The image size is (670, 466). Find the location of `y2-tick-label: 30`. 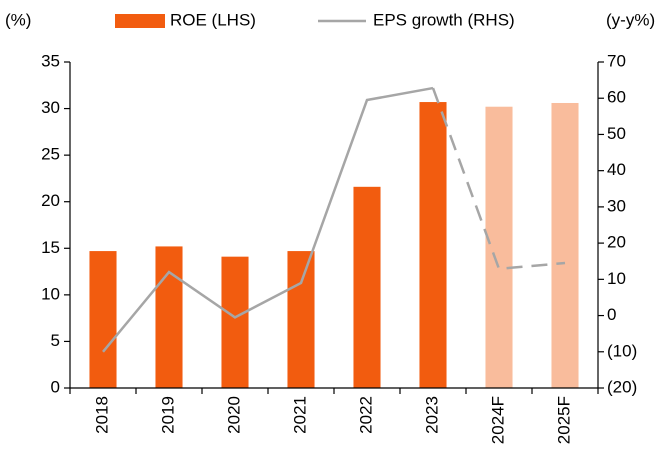

y2-tick-label: 30 is located at coordinates (616, 205).